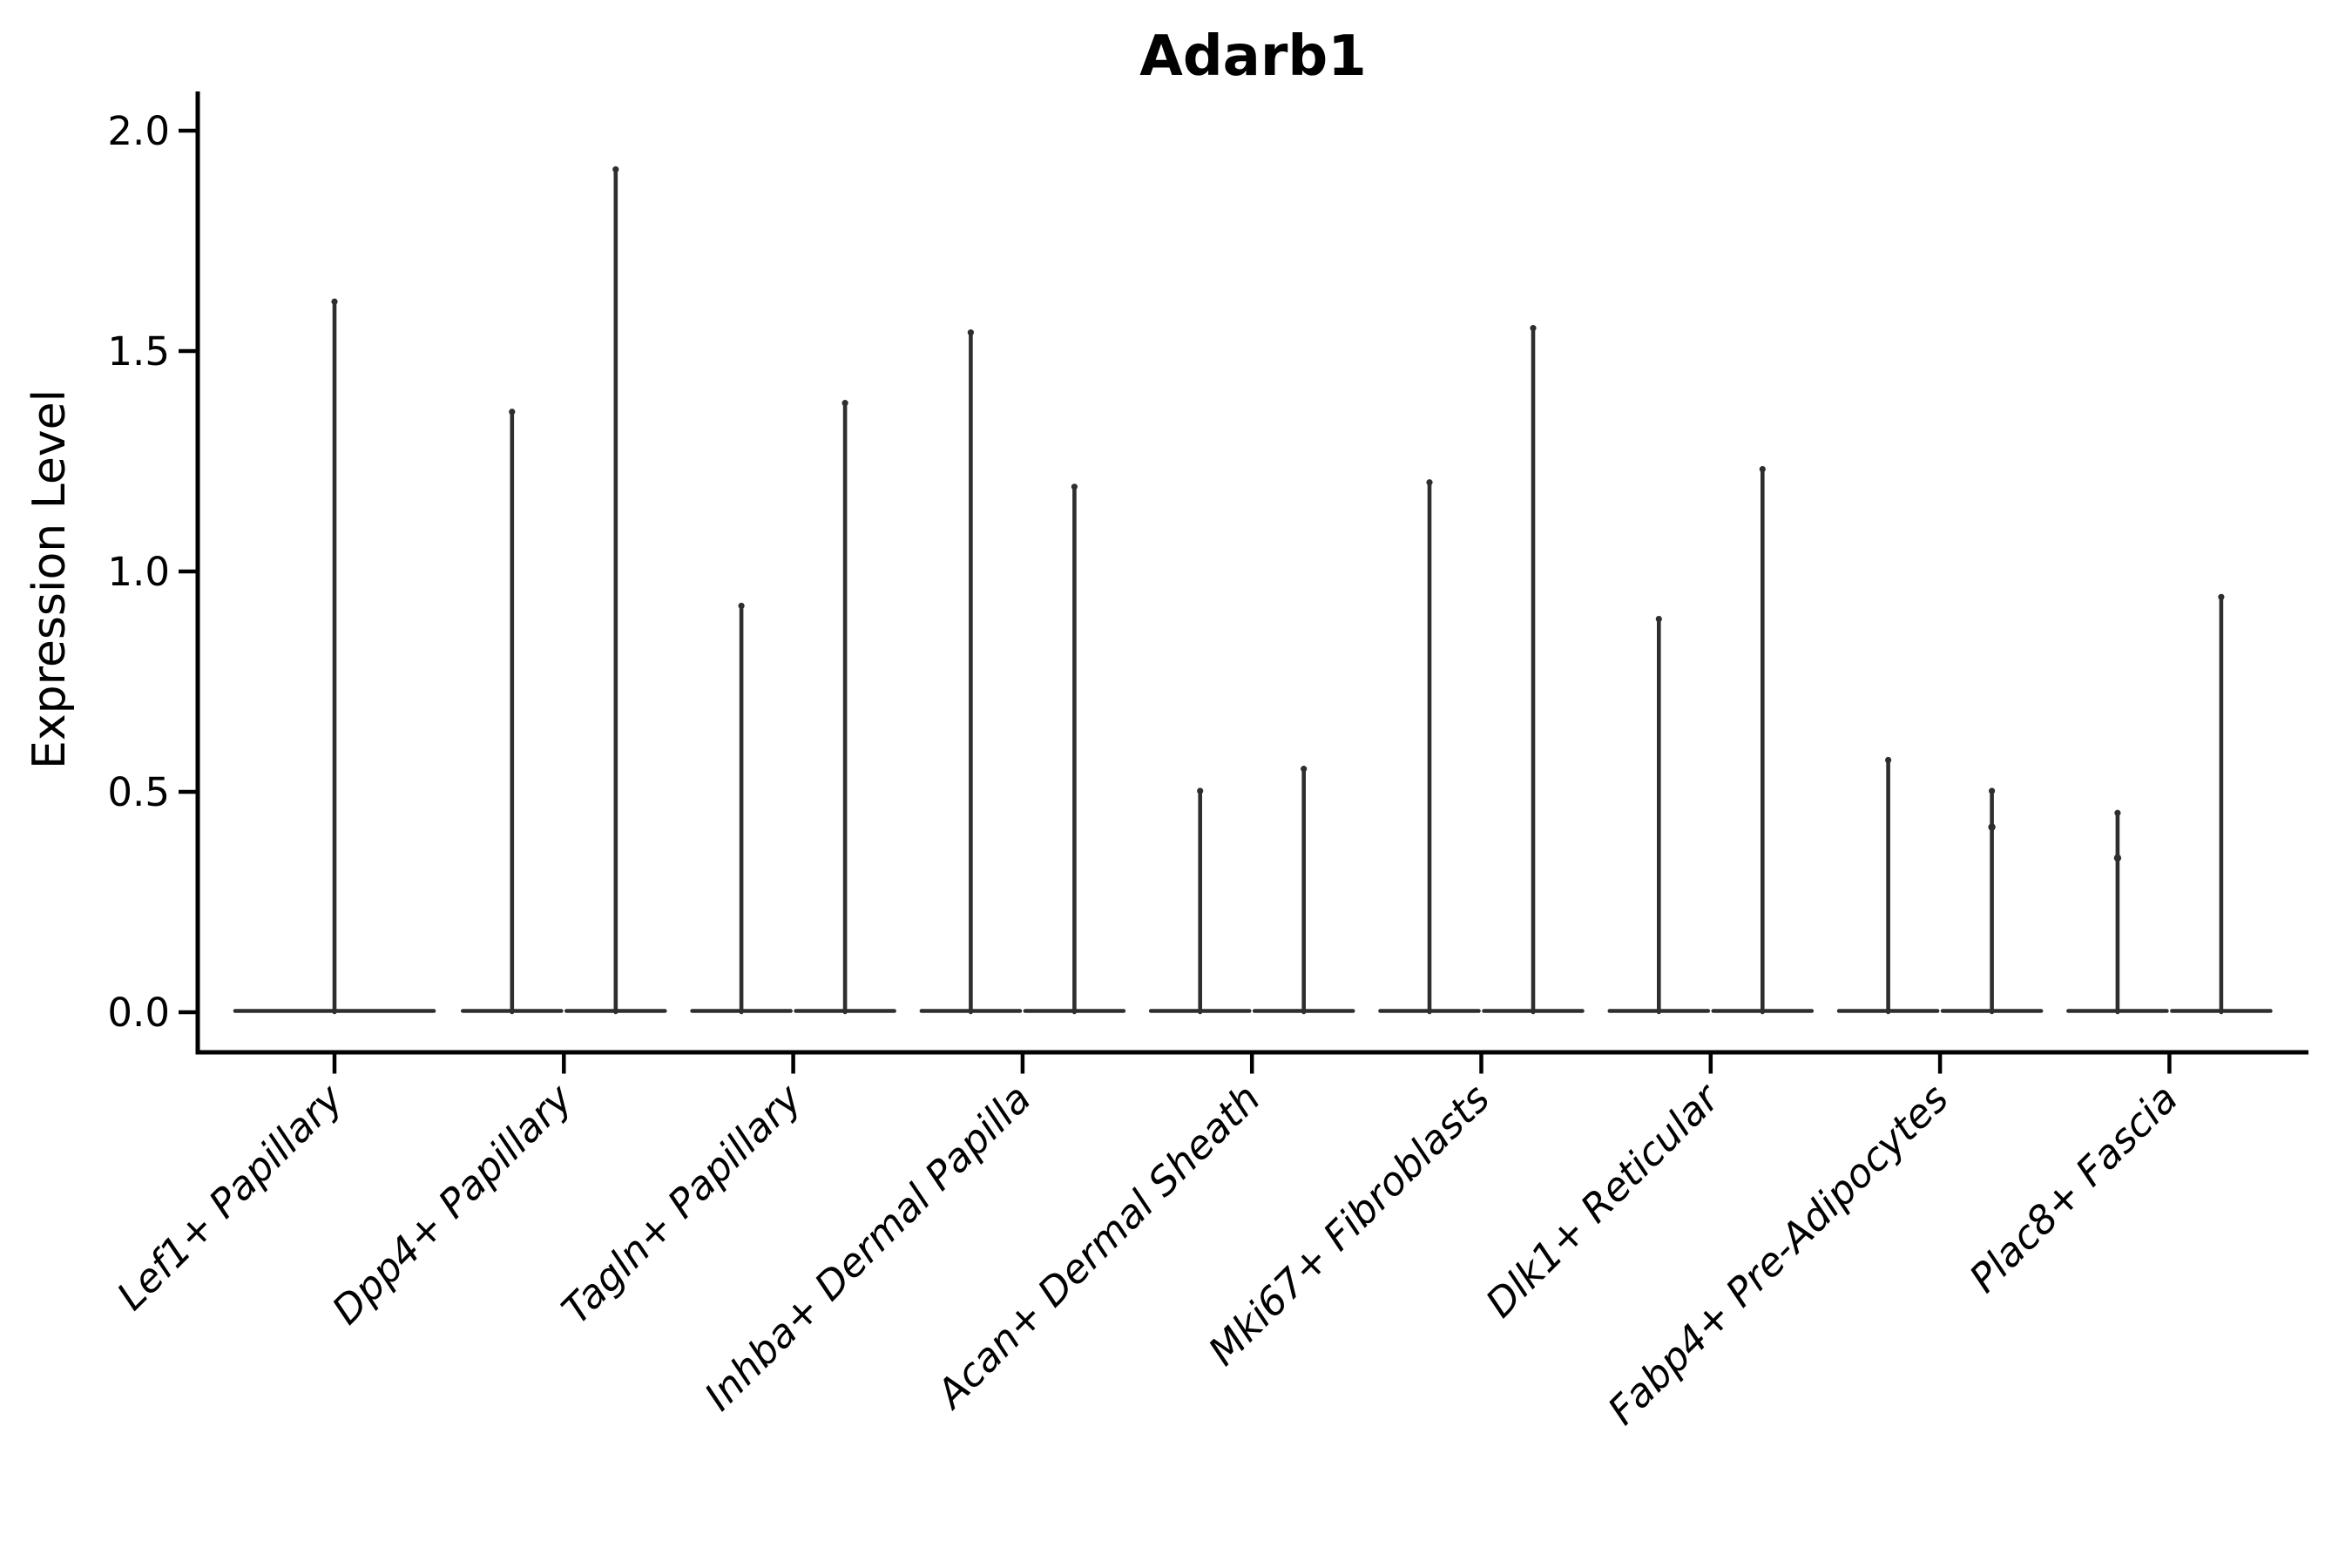  What do you see at coordinates (138, 572) in the screenshot?
I see `y-tick-label: 1.0` at bounding box center [138, 572].